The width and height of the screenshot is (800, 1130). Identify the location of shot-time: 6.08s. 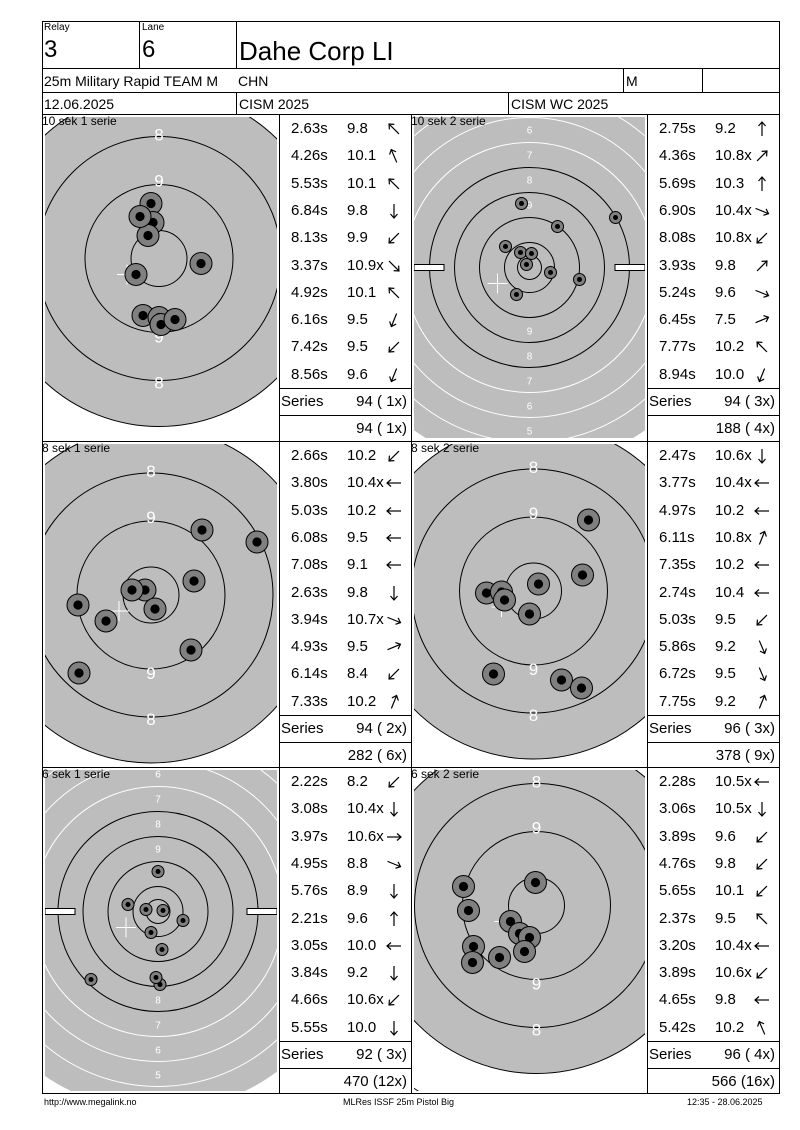
(309, 537).